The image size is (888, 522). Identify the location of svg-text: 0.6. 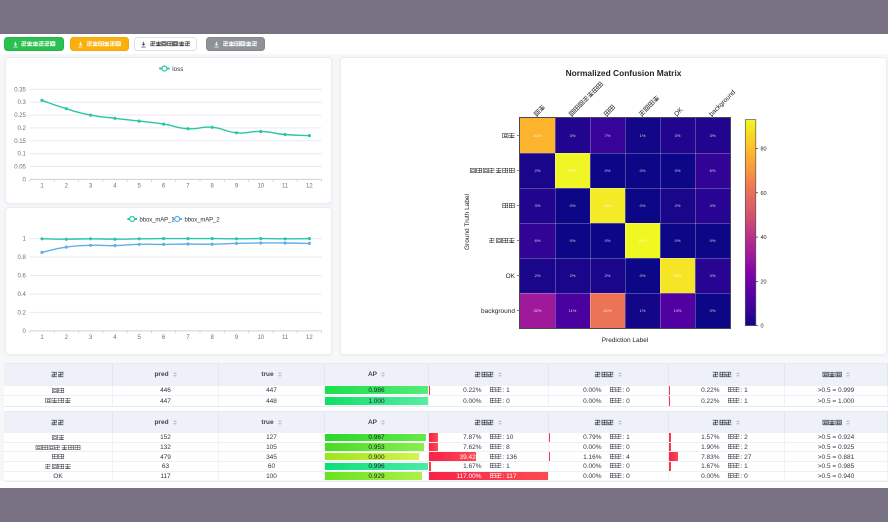
(22, 276).